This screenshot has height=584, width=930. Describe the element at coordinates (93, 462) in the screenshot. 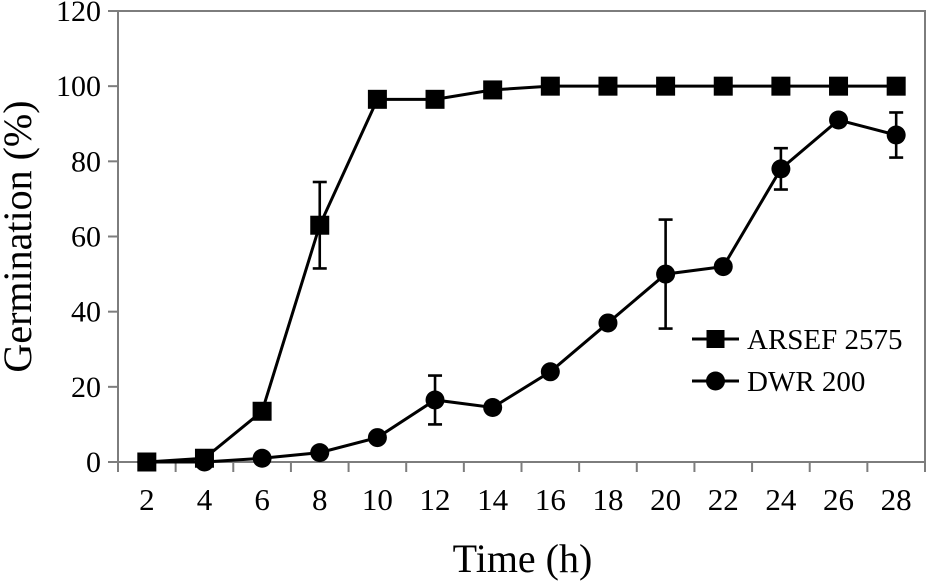

I see `y-tick-label: 0` at that location.